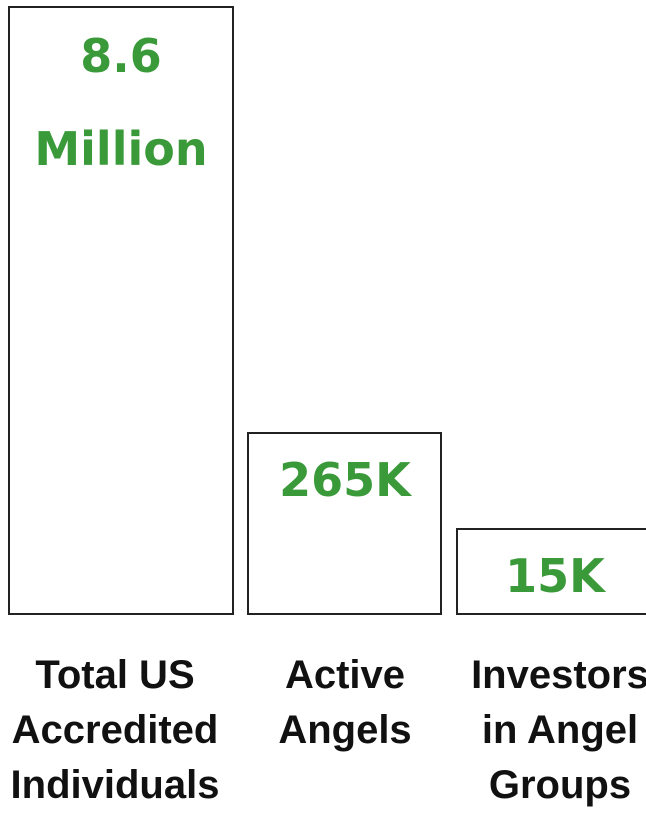 This screenshot has width=646, height=821. What do you see at coordinates (114, 675) in the screenshot?
I see `box-label: Total US` at bounding box center [114, 675].